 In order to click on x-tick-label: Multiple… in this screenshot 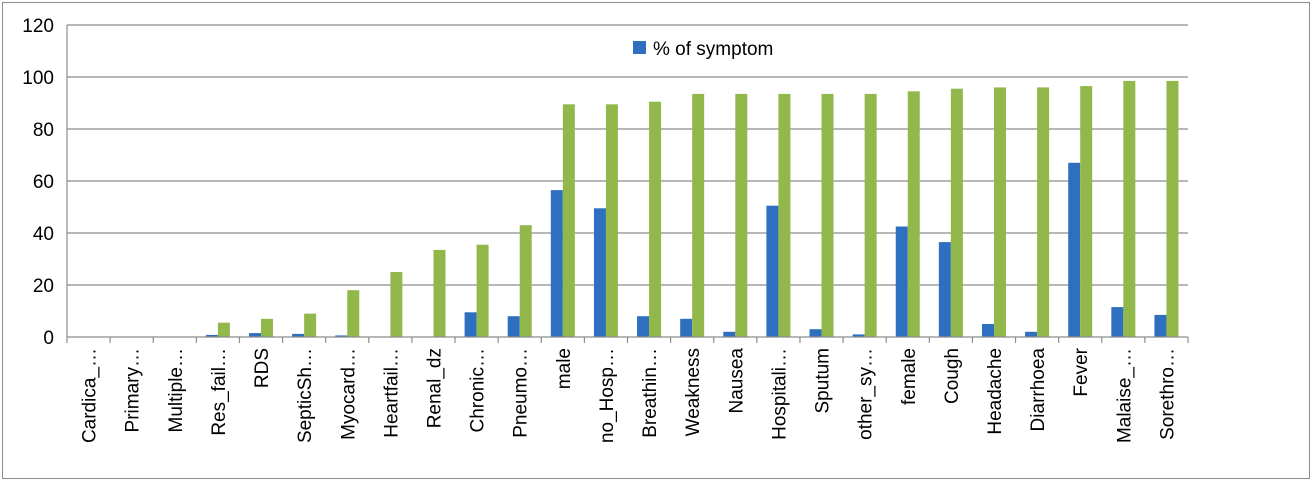, I will do `click(176, 390)`.